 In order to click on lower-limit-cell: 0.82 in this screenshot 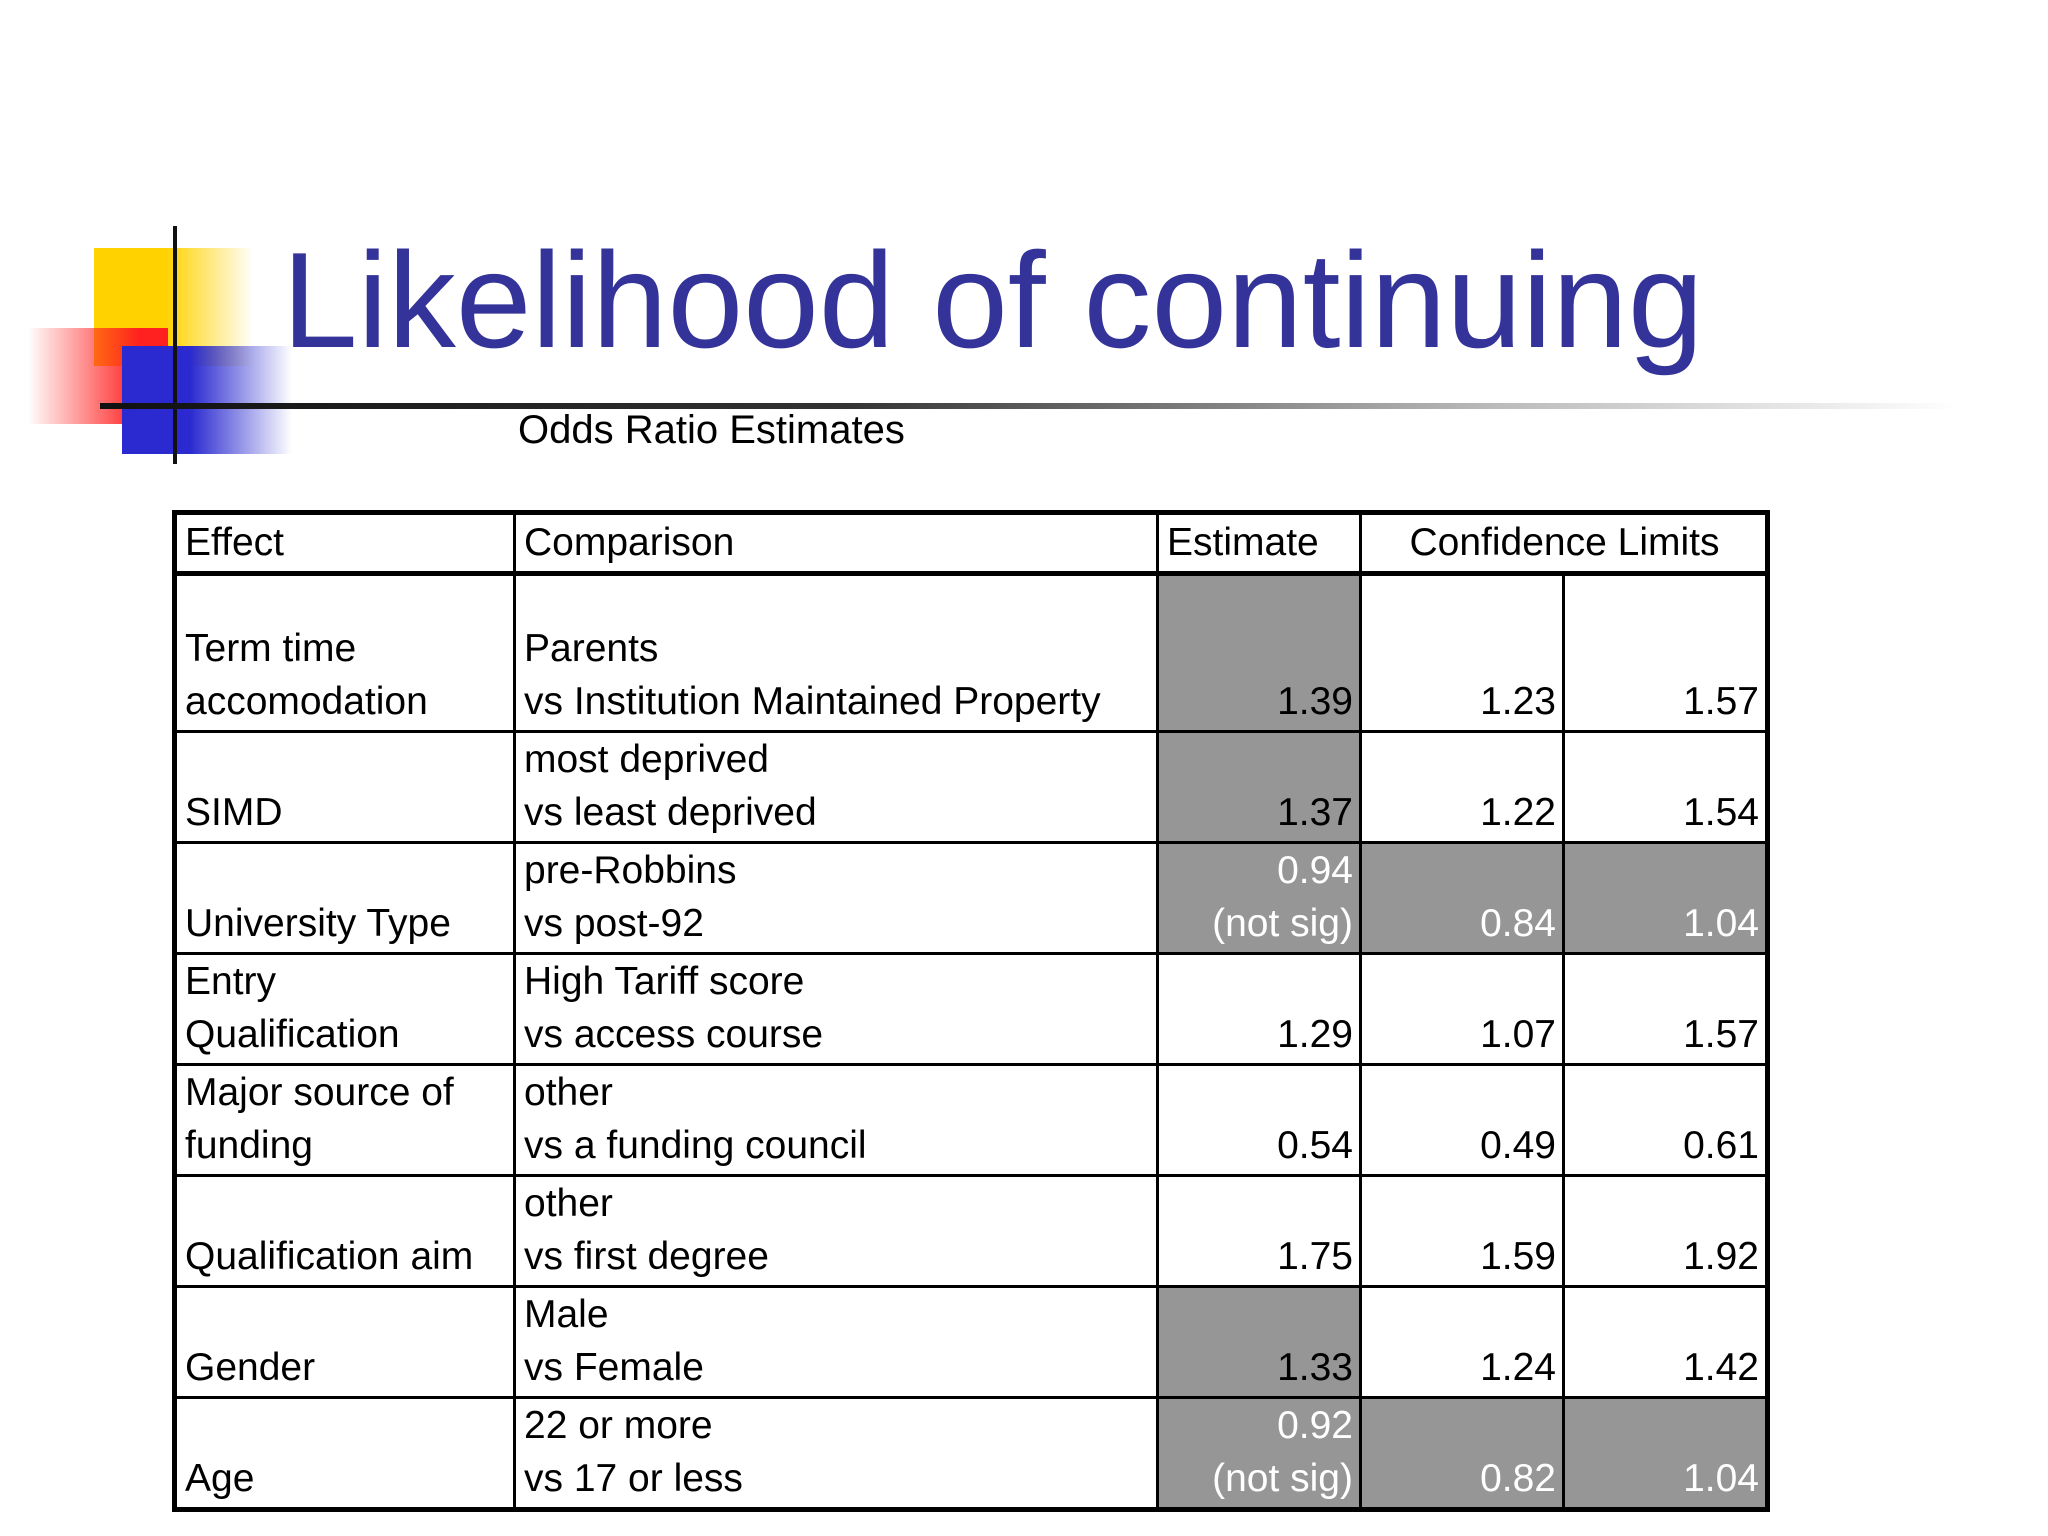, I will do `click(1462, 1454)`.